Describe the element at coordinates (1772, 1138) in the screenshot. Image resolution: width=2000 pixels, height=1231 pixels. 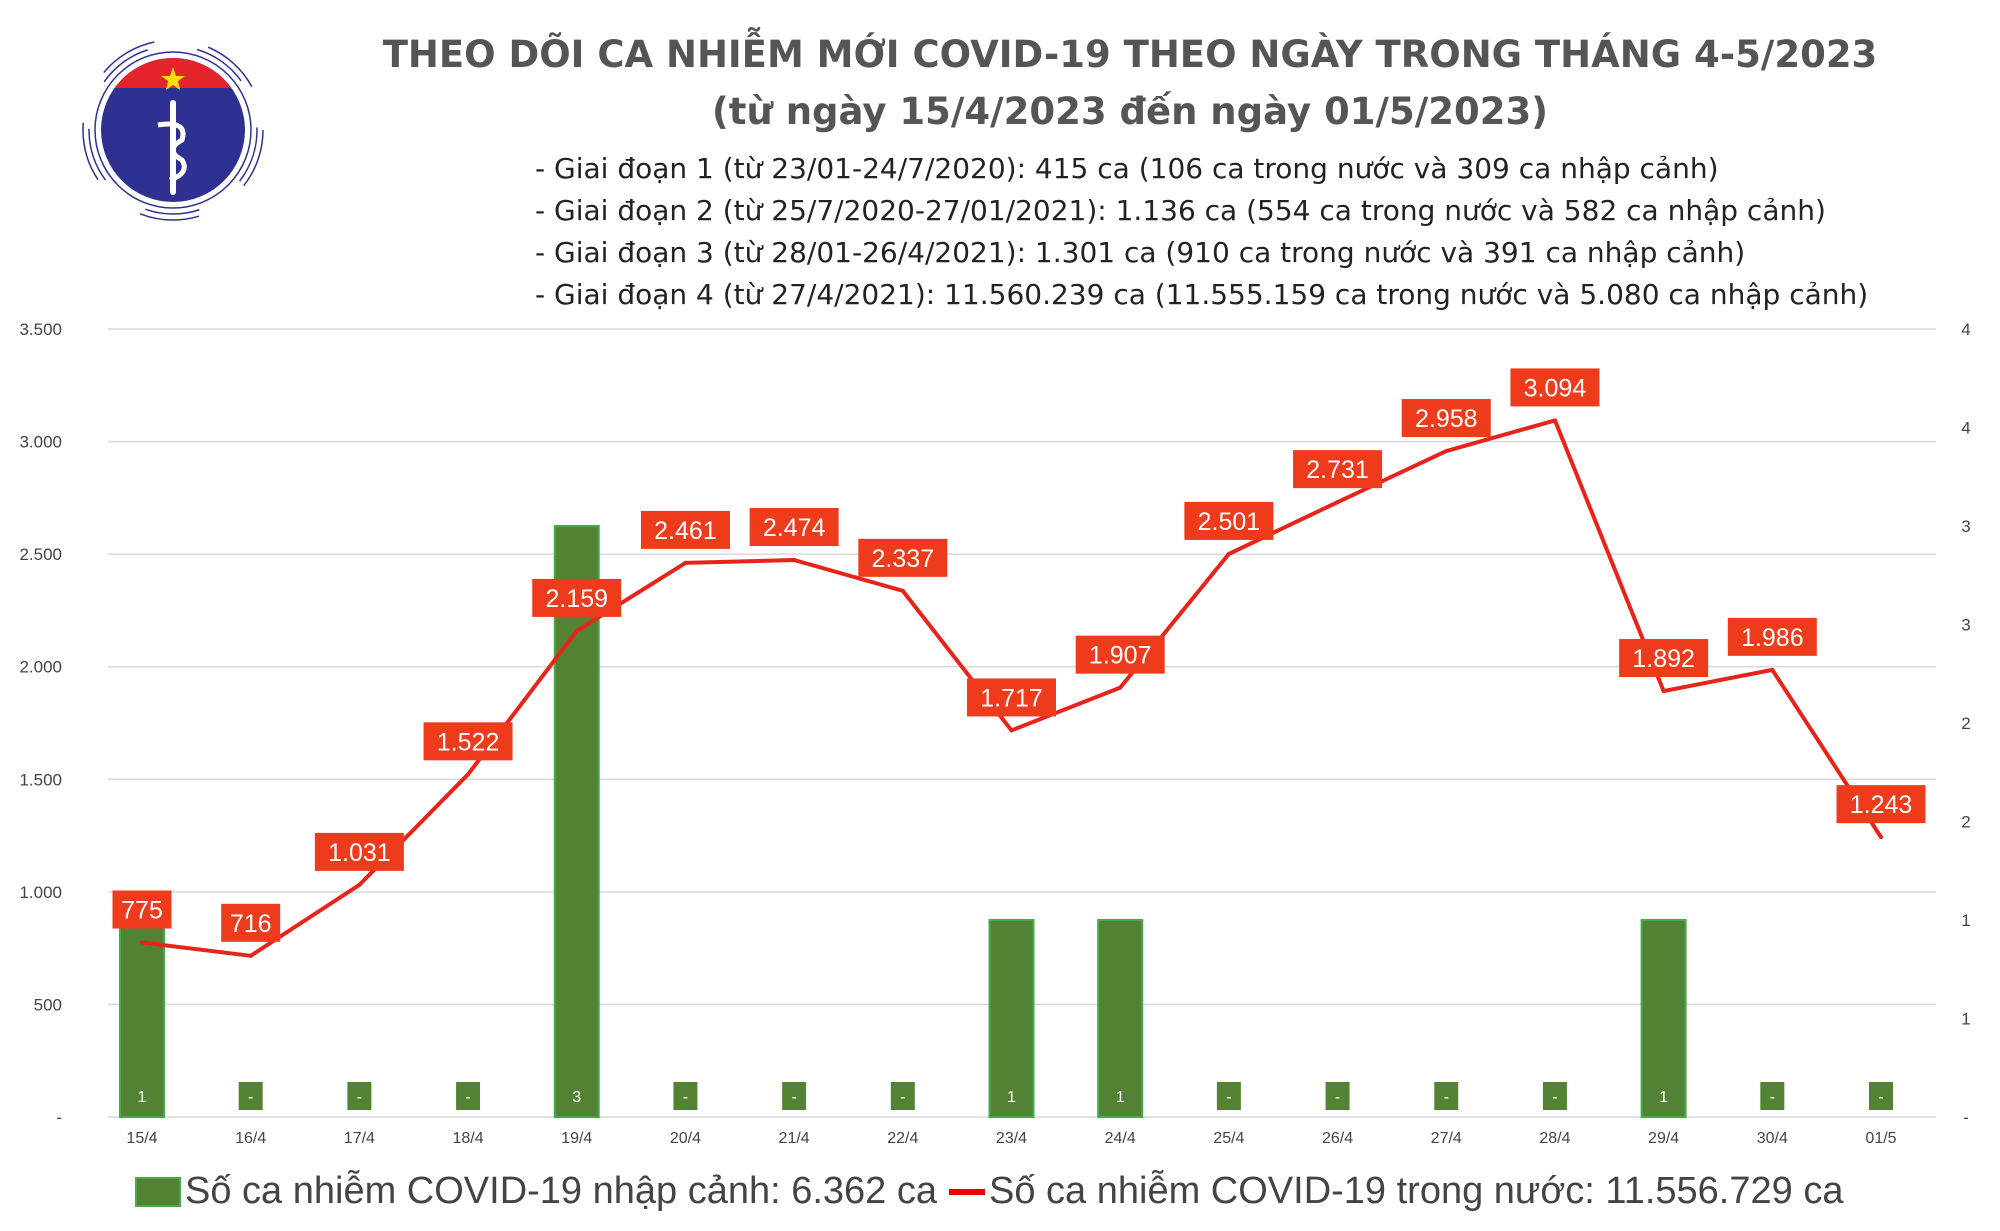
I see `x-axis-tick: 30/4` at that location.